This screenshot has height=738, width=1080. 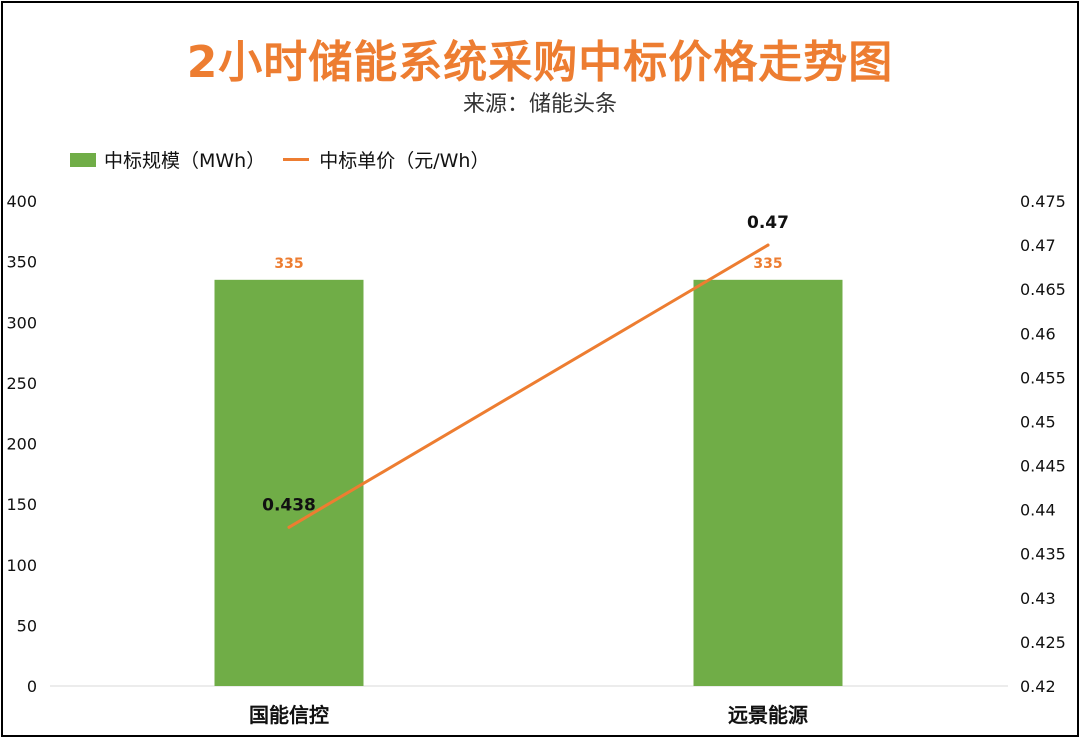 I want to click on right-tick-label-6: 0.45, so click(x=1038, y=421).